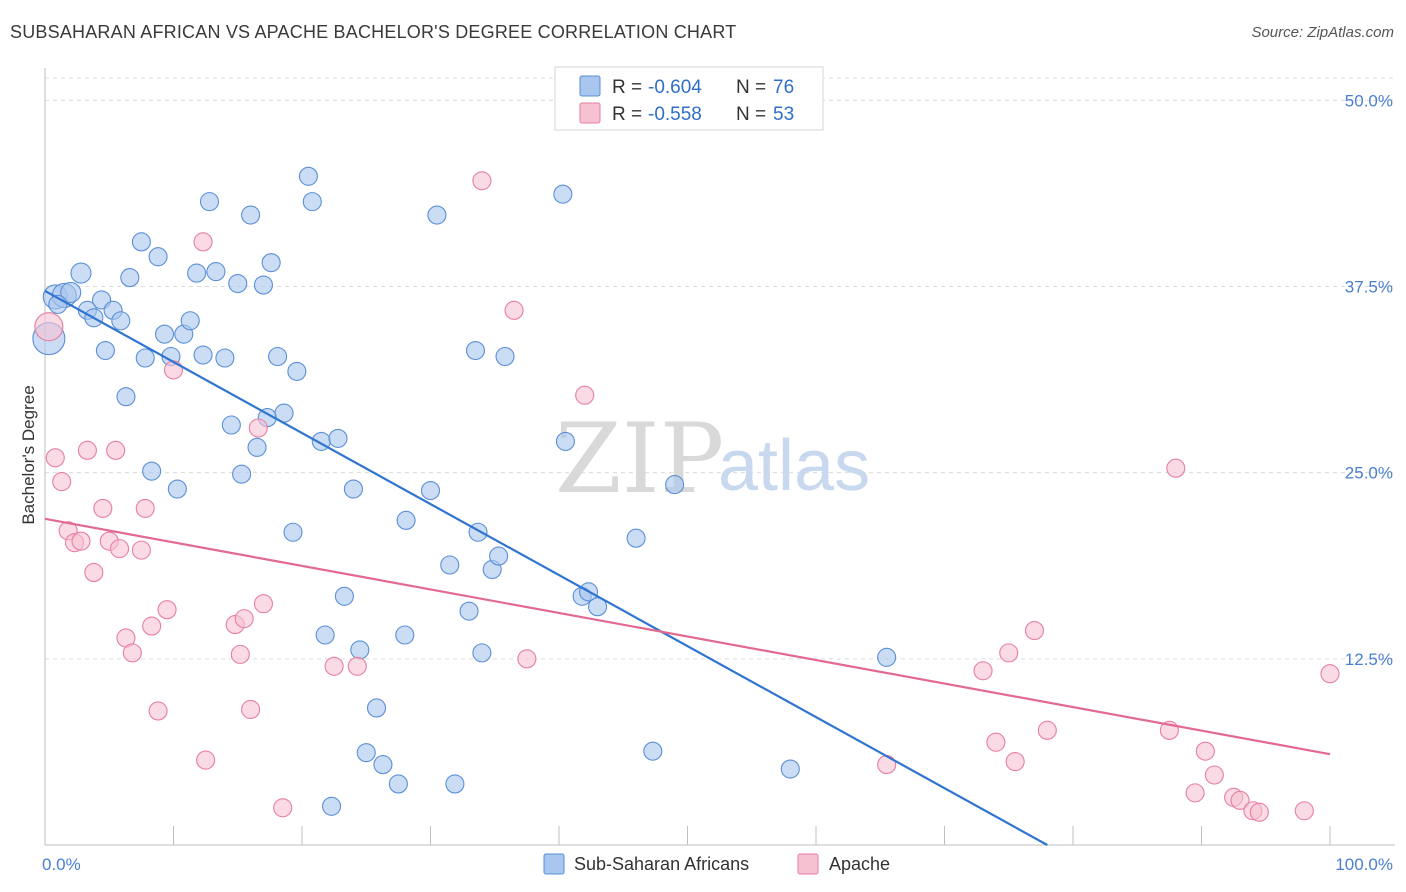 The image size is (1406, 892). Describe the element at coordinates (808, 864) in the screenshot. I see `series-legend-swatch-apache` at that location.